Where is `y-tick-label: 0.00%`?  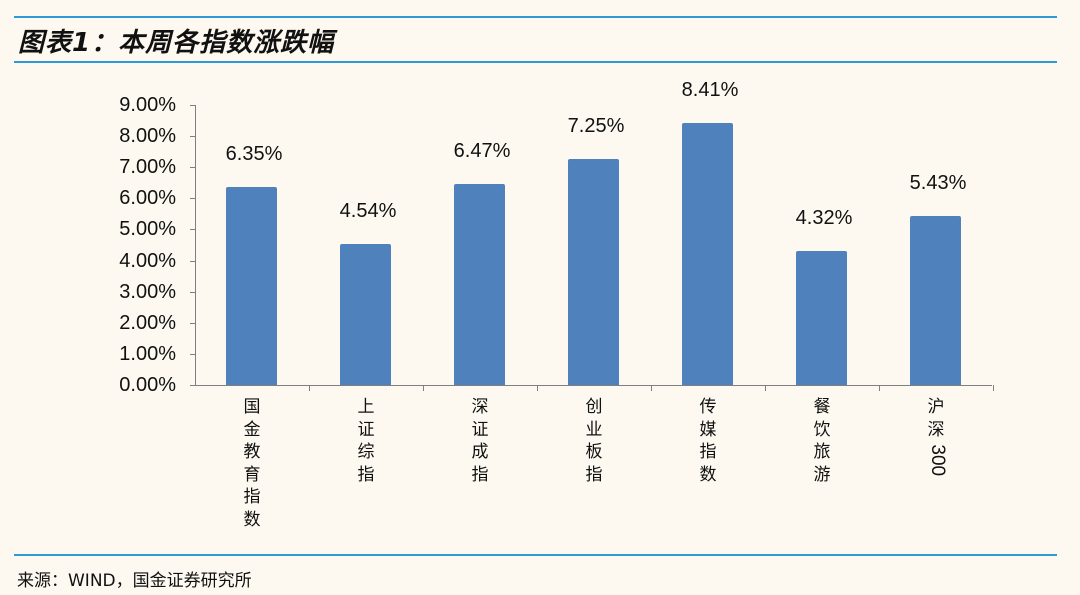 y-tick-label: 0.00% is located at coordinates (147, 385).